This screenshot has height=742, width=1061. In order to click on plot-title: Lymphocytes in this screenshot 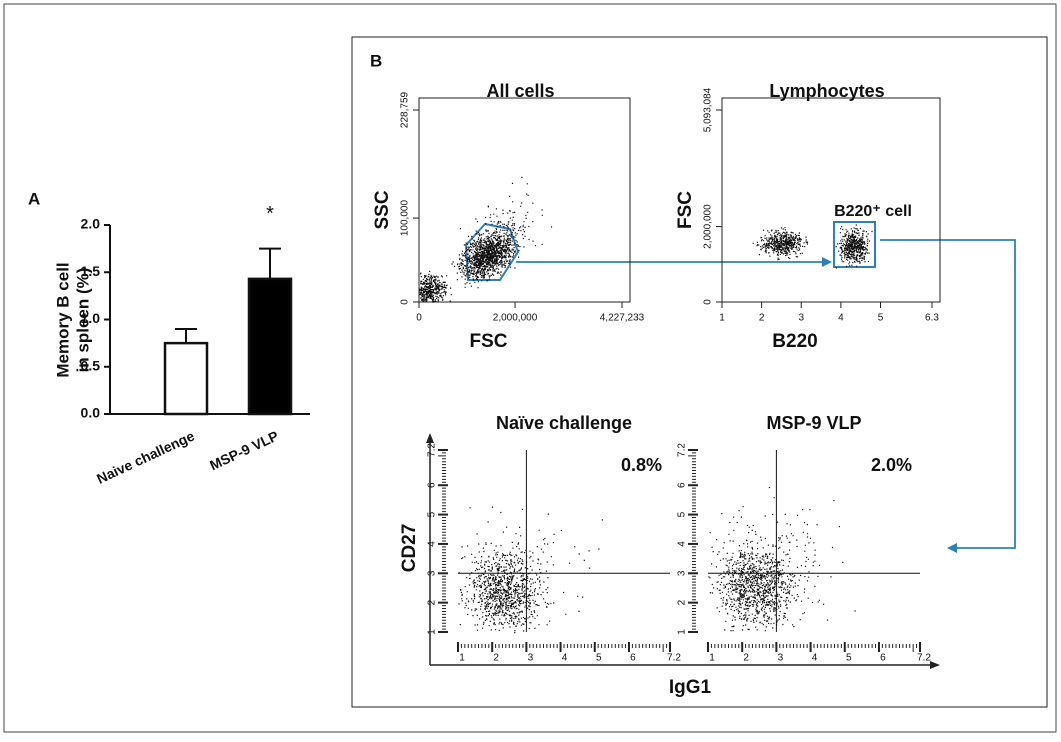, I will do `click(826, 91)`.